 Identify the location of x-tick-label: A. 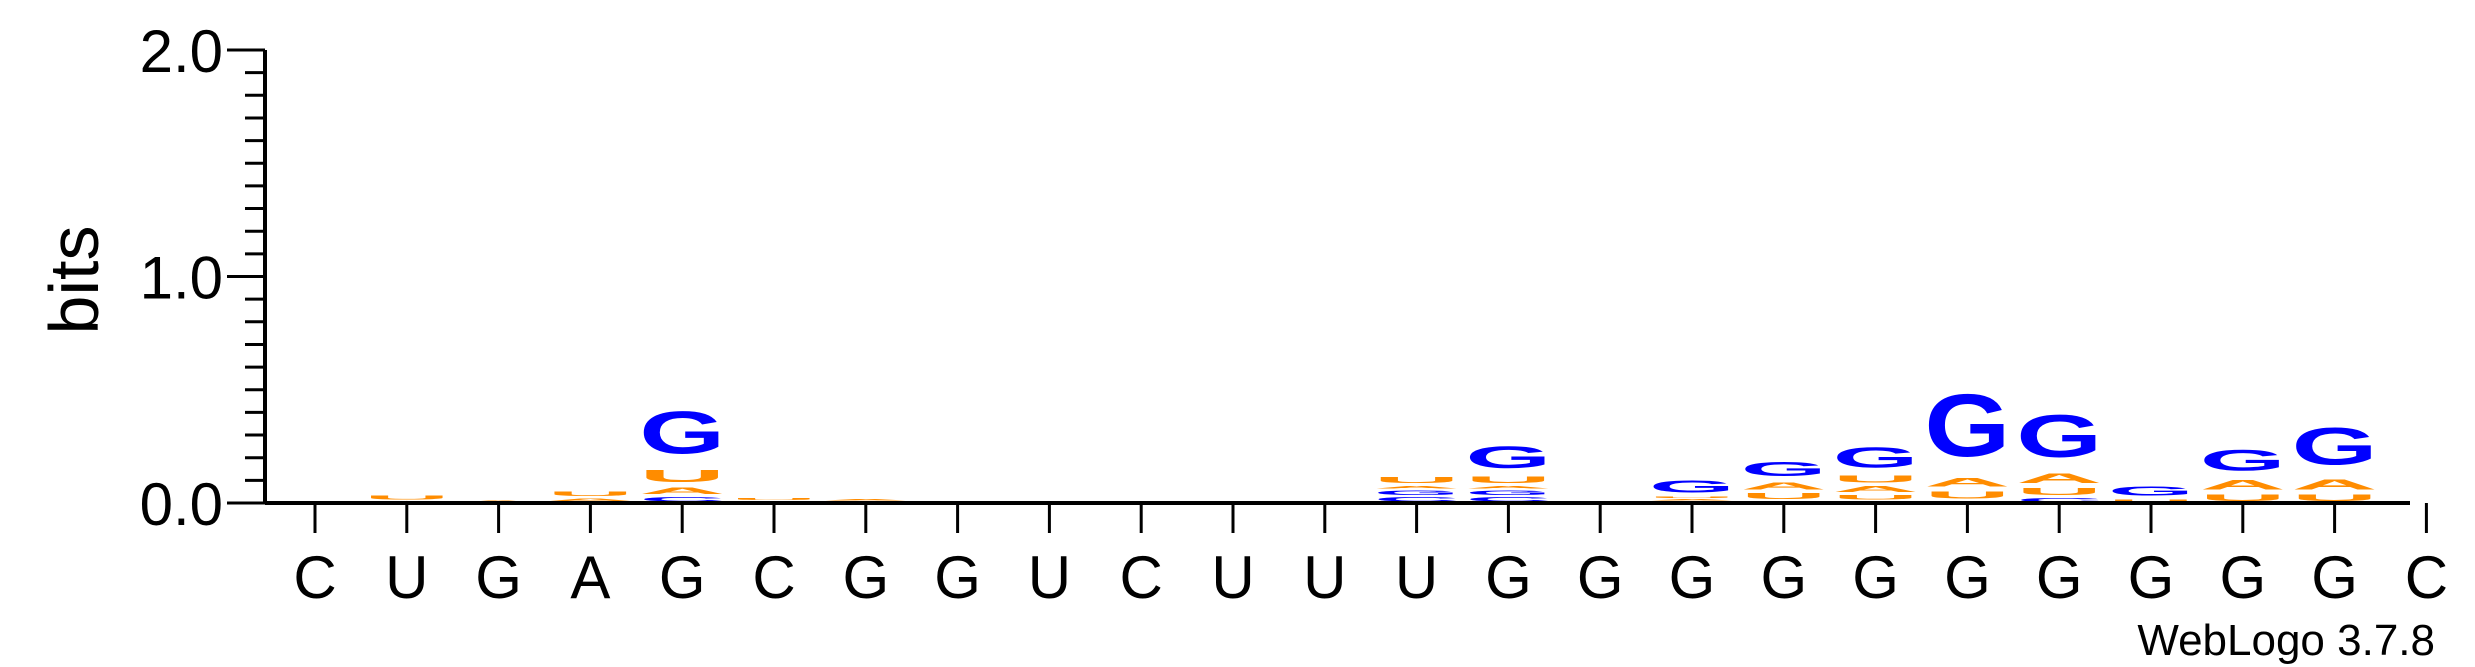
(590, 577).